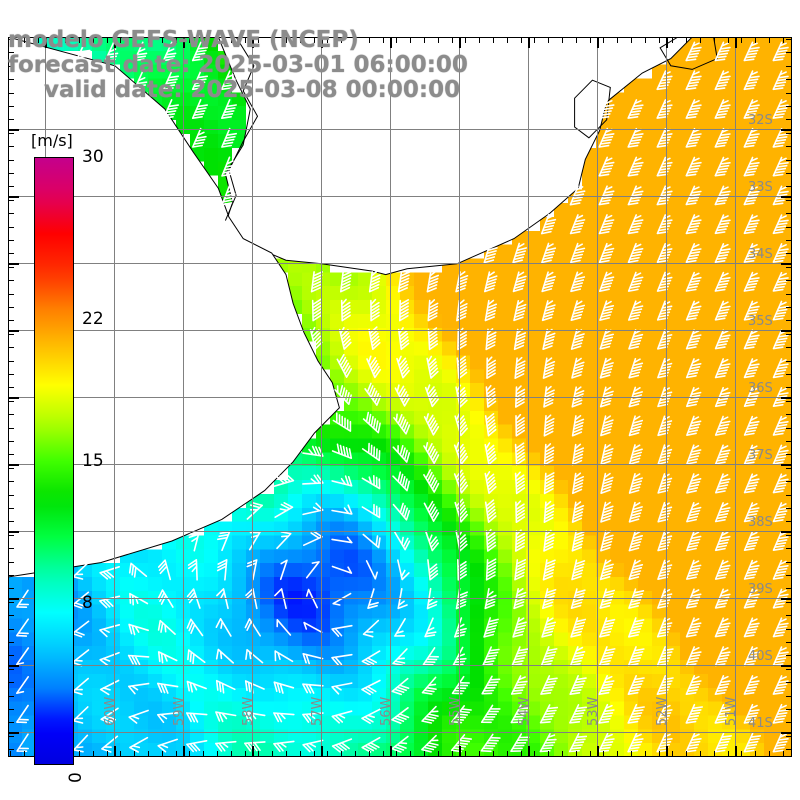  What do you see at coordinates (87, 602) in the screenshot?
I see `colorbar-tick-8: 8` at bounding box center [87, 602].